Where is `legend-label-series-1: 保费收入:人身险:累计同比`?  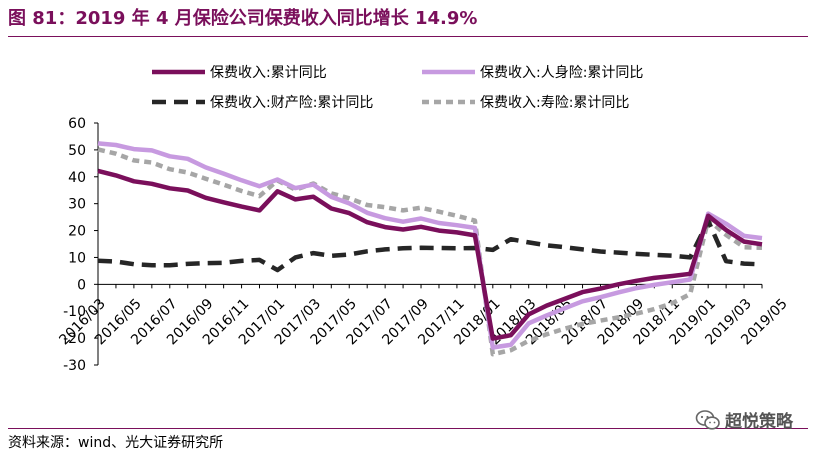 legend-label-series-1: 保费收入:人身险:累计同比 is located at coordinates (561, 73).